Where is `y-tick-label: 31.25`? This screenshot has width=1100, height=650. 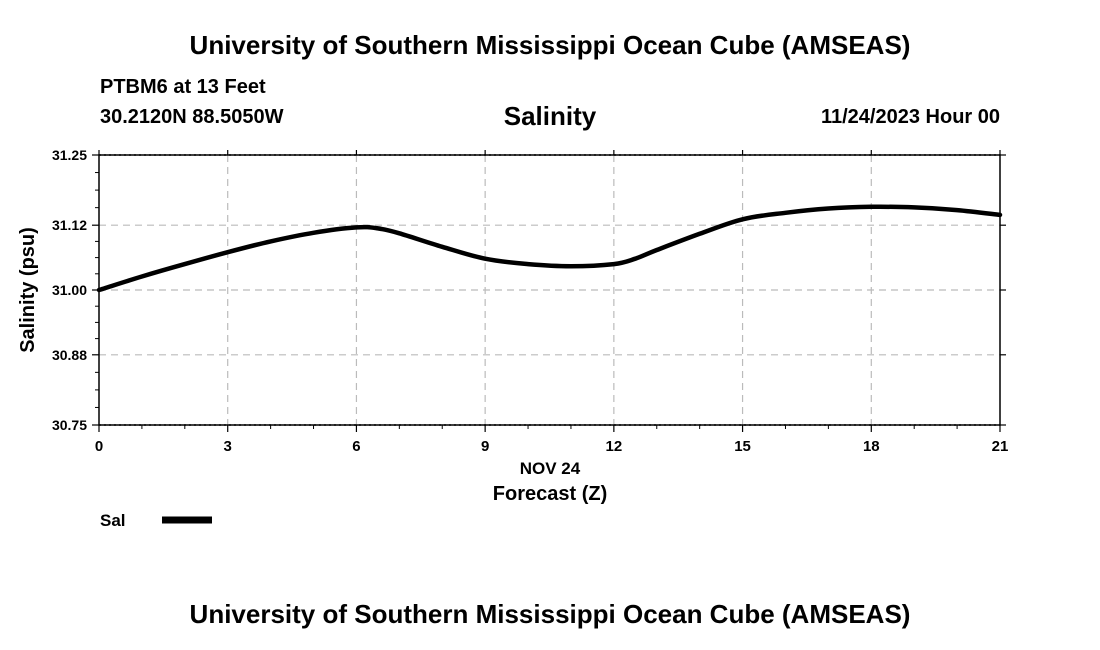
y-tick-label: 31.25 is located at coordinates (69, 155).